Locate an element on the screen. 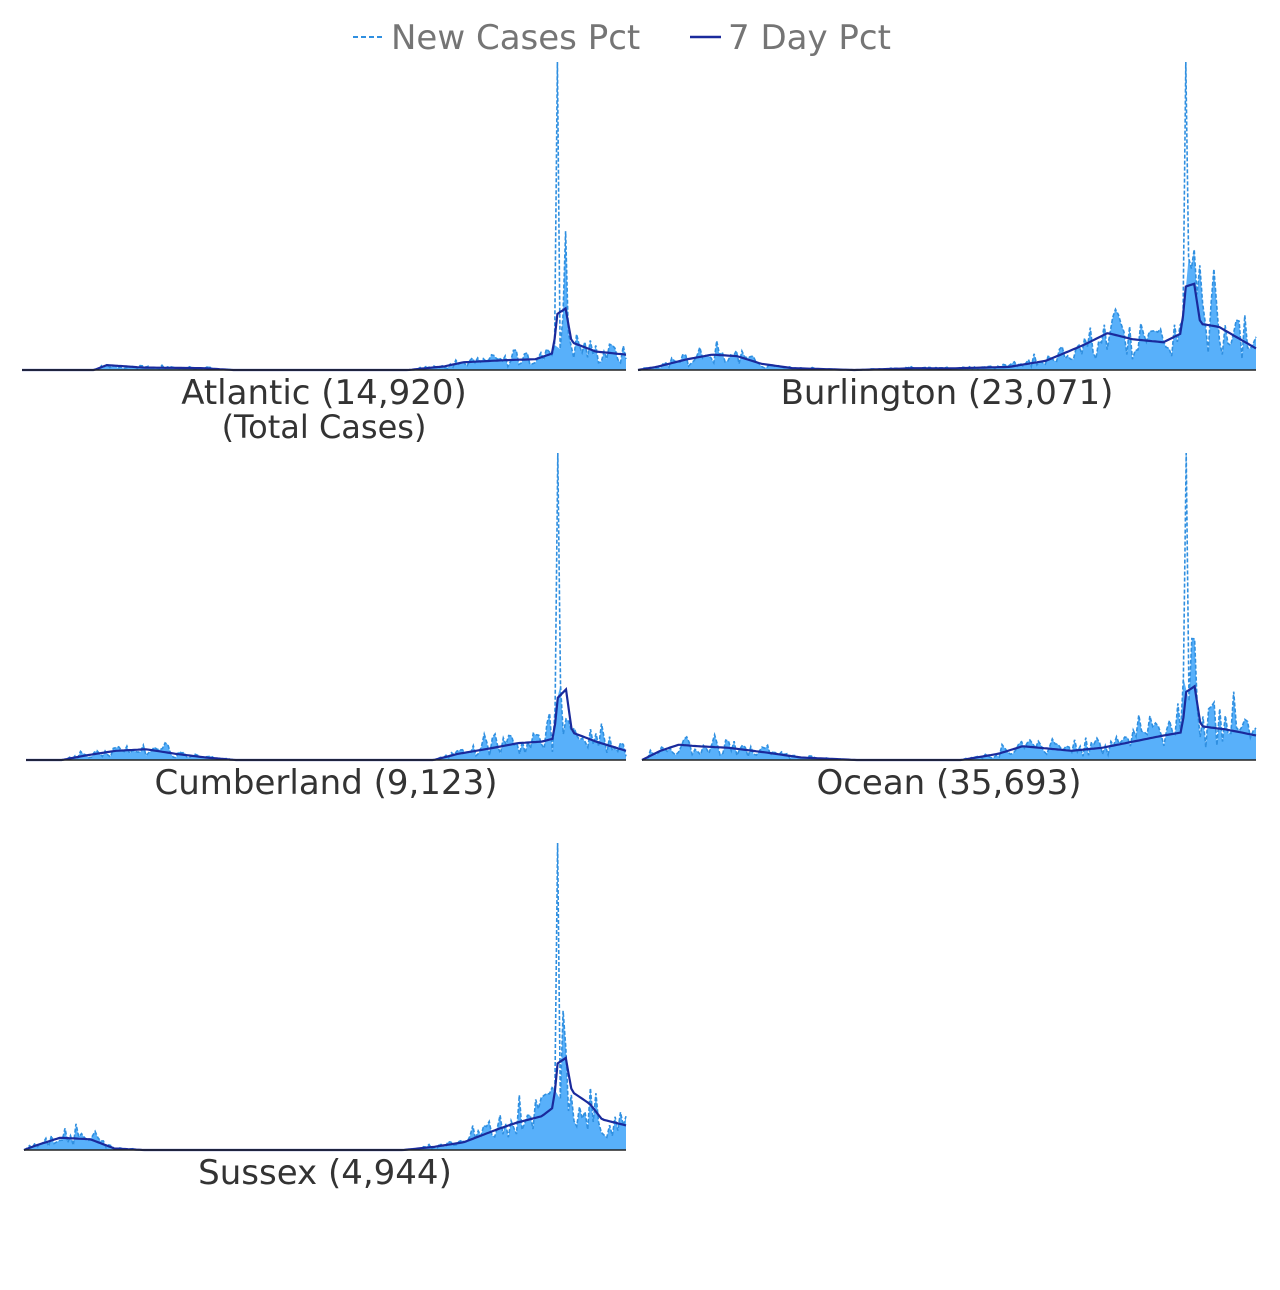 The image size is (1280, 1290). panel-atlantic: Atlantic (14,920)(Total Cases) is located at coordinates (324, 253).